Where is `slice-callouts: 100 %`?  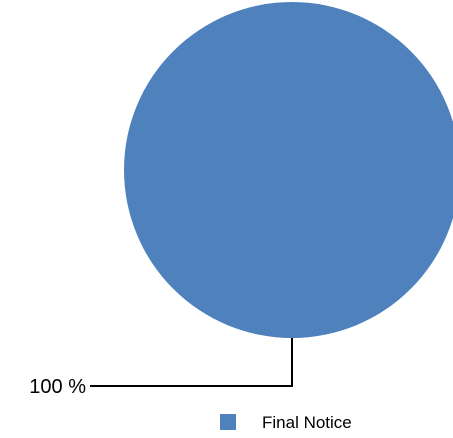
slice-callouts: 100 % is located at coordinates (161, 368).